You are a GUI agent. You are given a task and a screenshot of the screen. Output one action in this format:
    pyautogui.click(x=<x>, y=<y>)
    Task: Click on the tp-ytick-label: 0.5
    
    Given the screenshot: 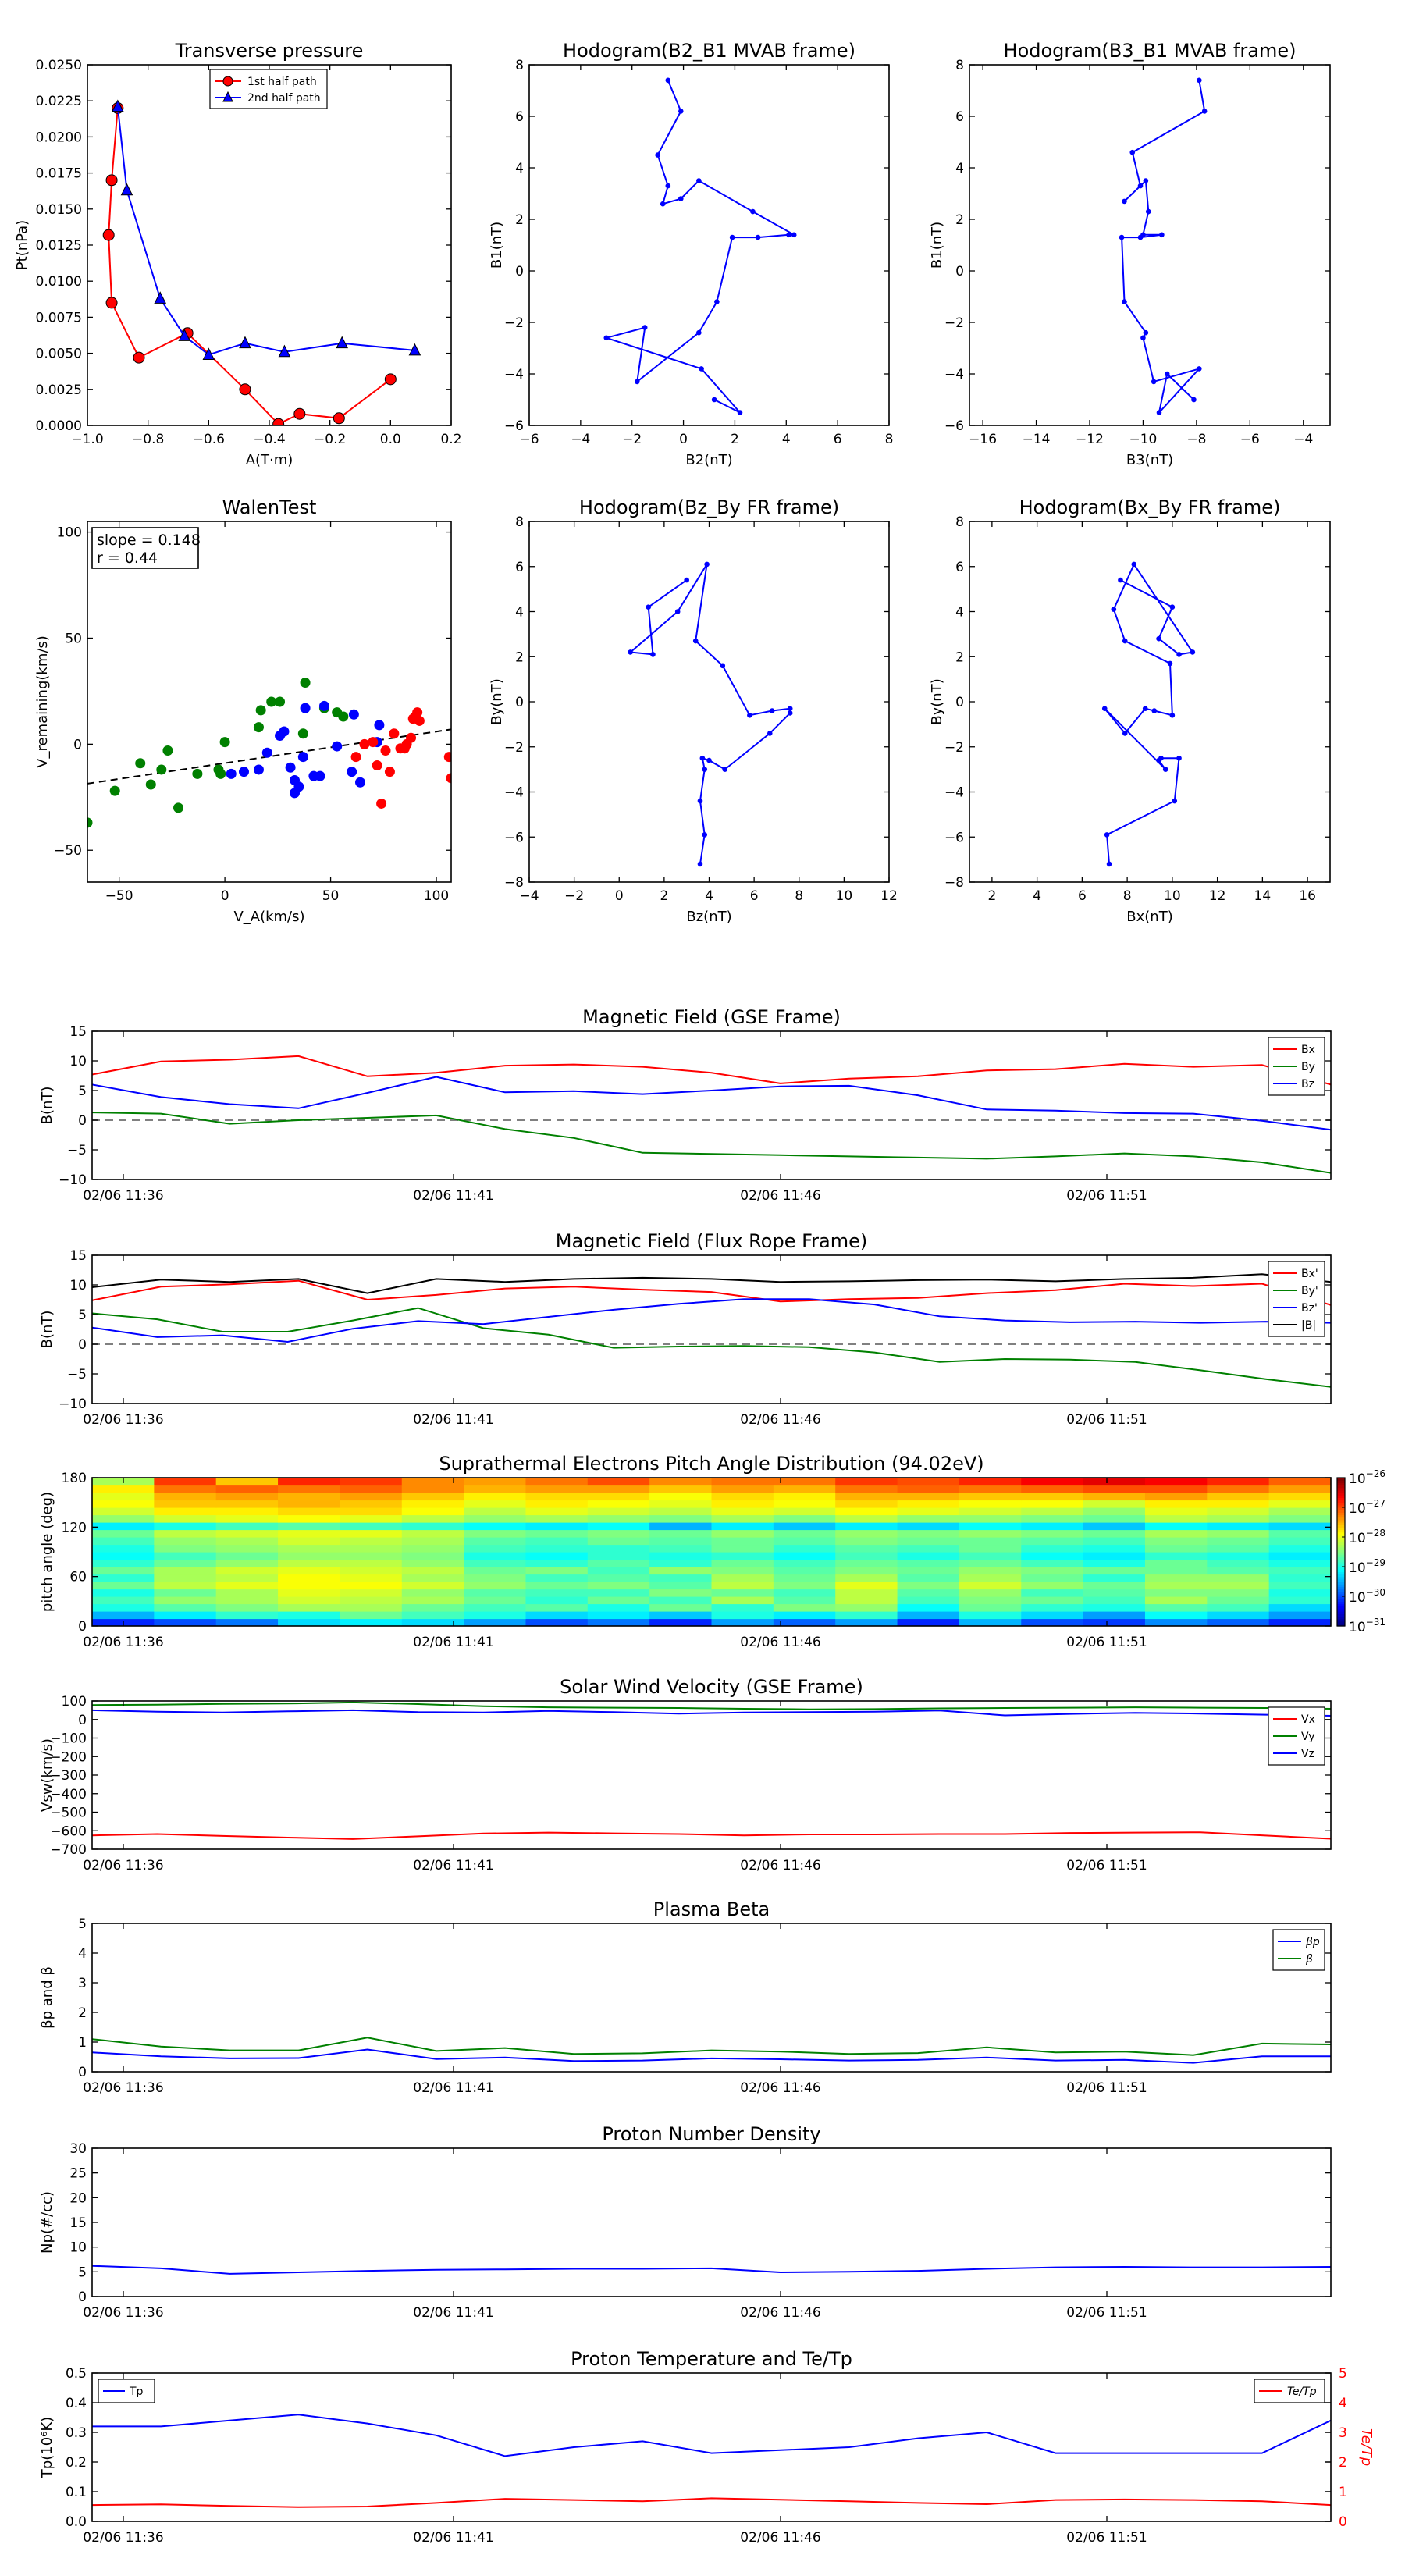 What is the action you would take?
    pyautogui.click(x=76, y=2374)
    